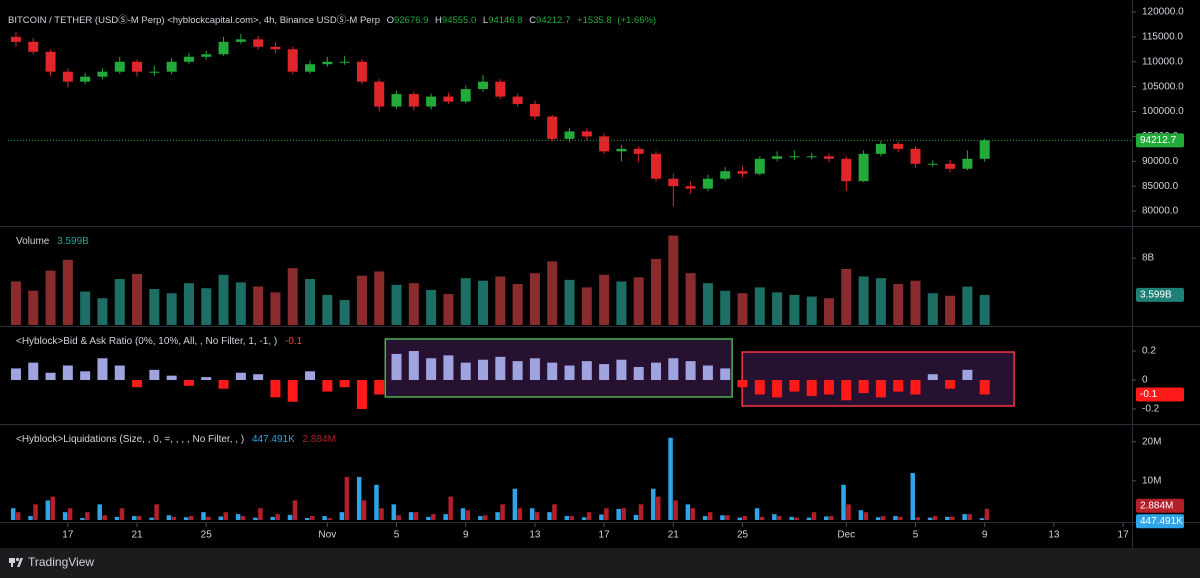  What do you see at coordinates (1163, 12) in the screenshot?
I see `y-tick-label: 120000.0` at bounding box center [1163, 12].